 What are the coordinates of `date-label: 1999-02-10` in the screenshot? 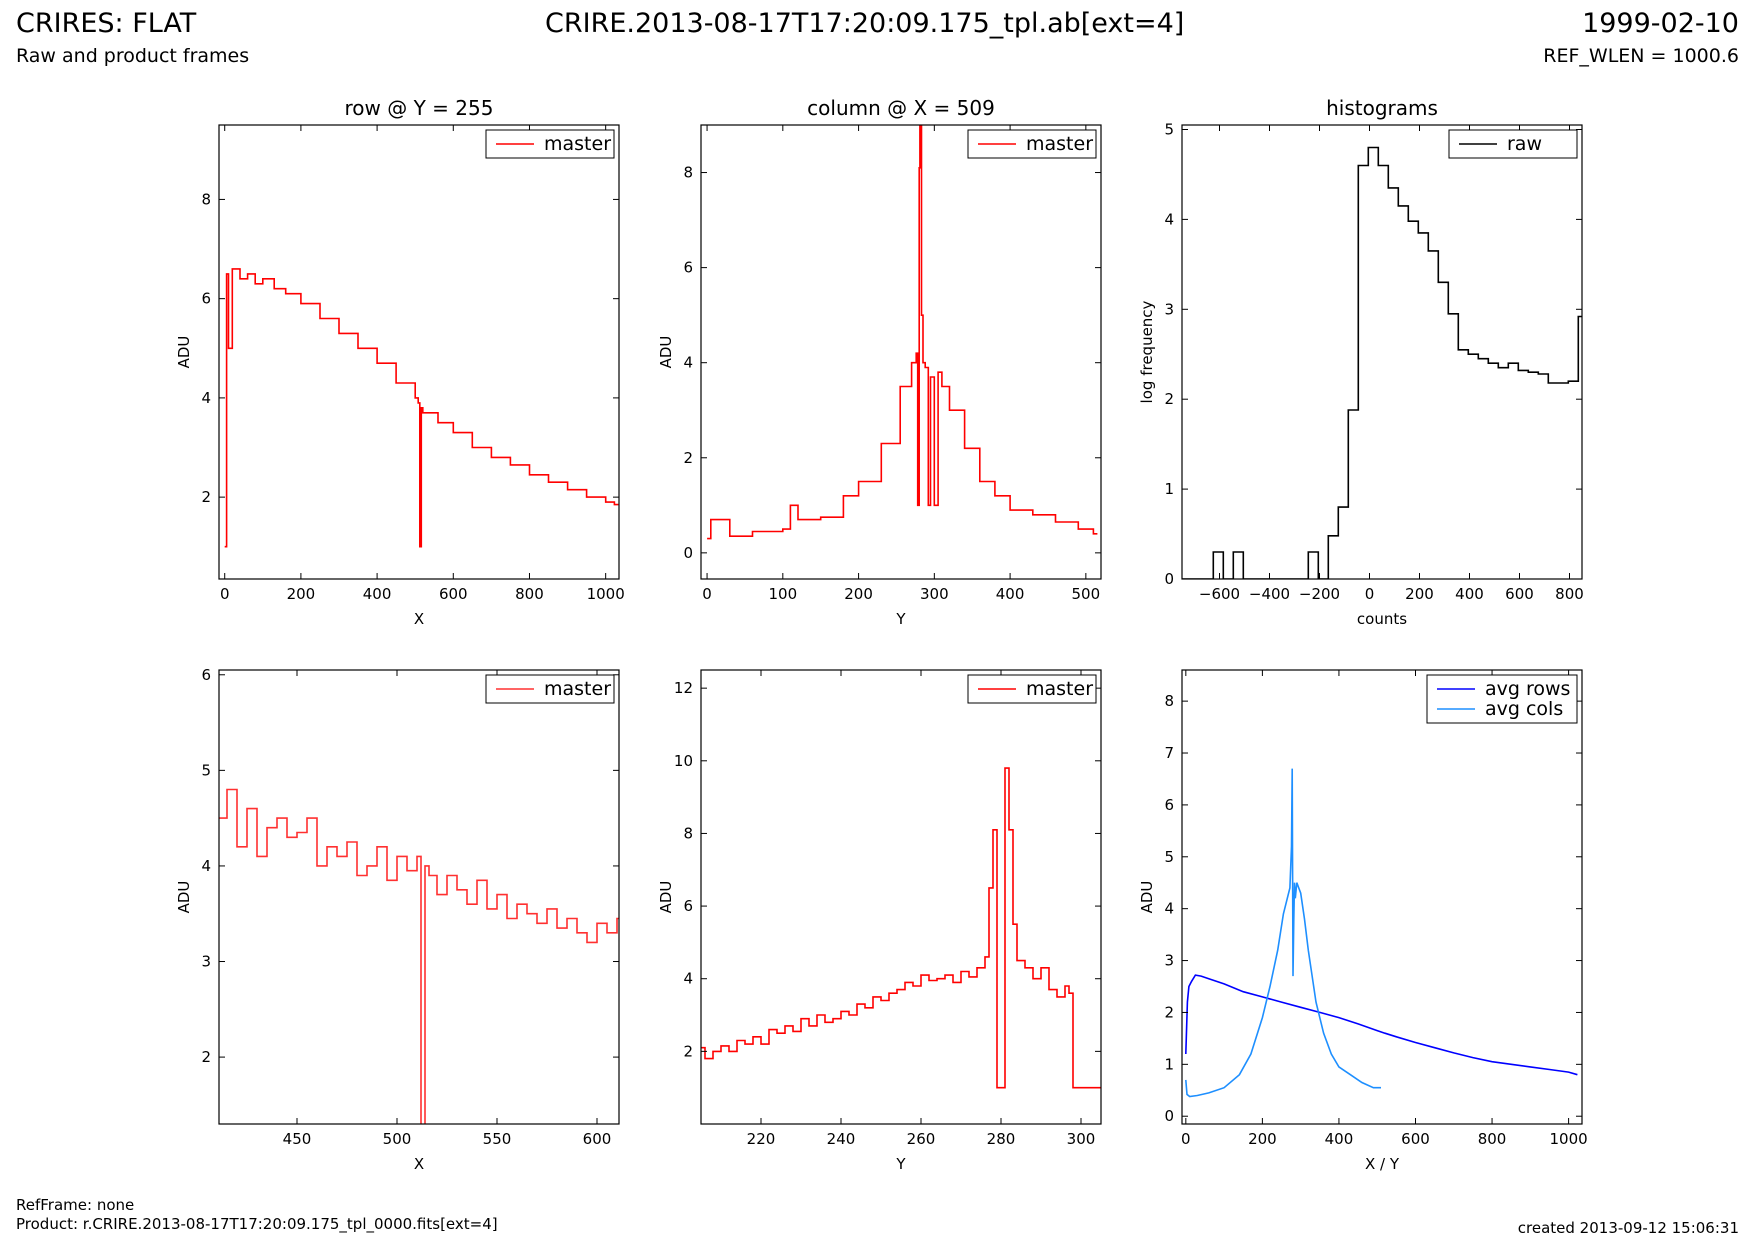 It's located at (1660, 23).